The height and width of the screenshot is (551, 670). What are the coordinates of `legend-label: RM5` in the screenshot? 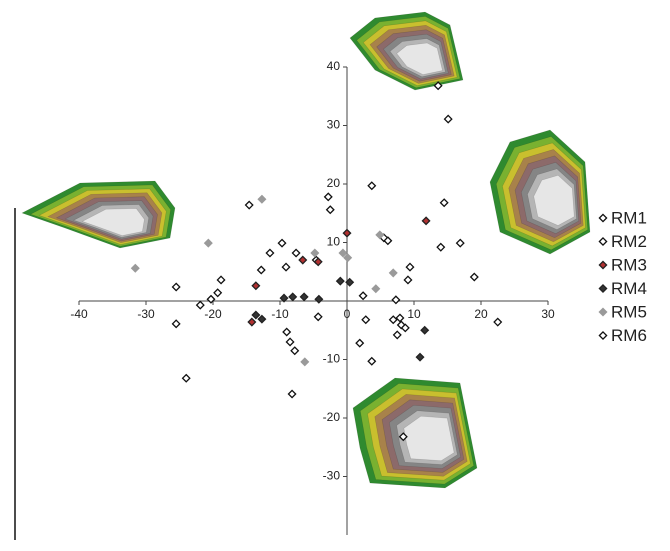 It's located at (629, 311).